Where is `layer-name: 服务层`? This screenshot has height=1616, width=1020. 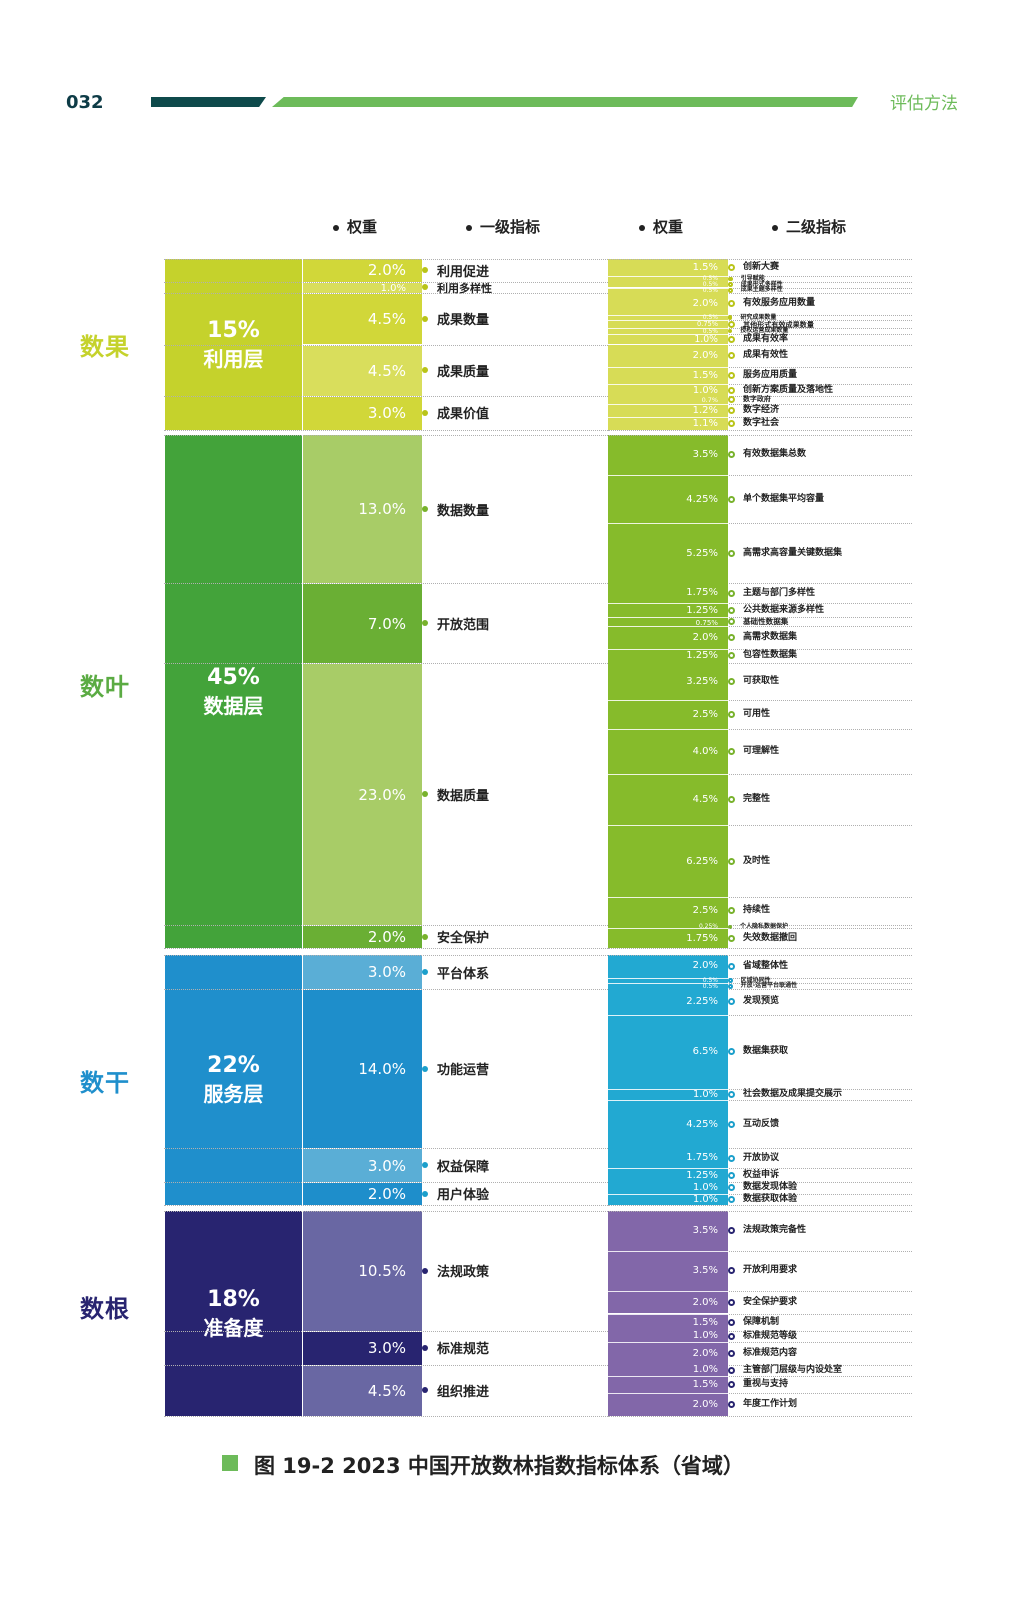
layer-name: 服务层 is located at coordinates (233, 1094).